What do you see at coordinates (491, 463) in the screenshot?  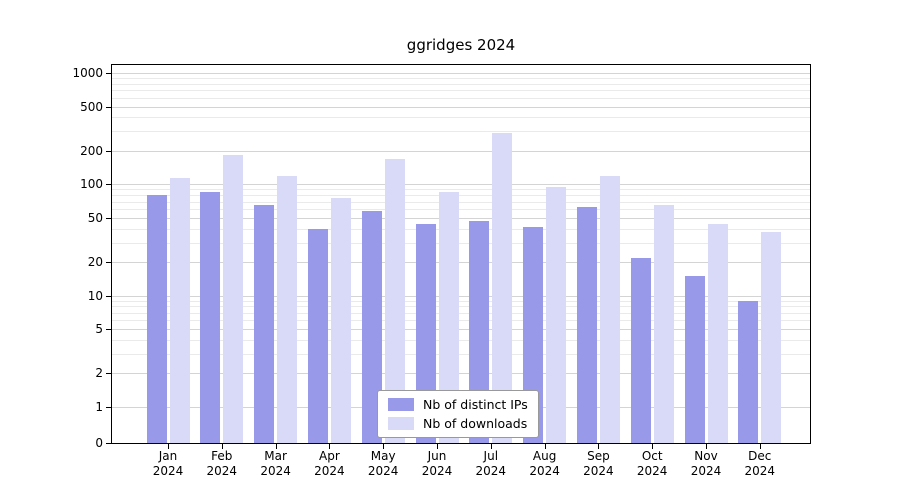 I see `x-axis-label-jul: Jul 2024` at bounding box center [491, 463].